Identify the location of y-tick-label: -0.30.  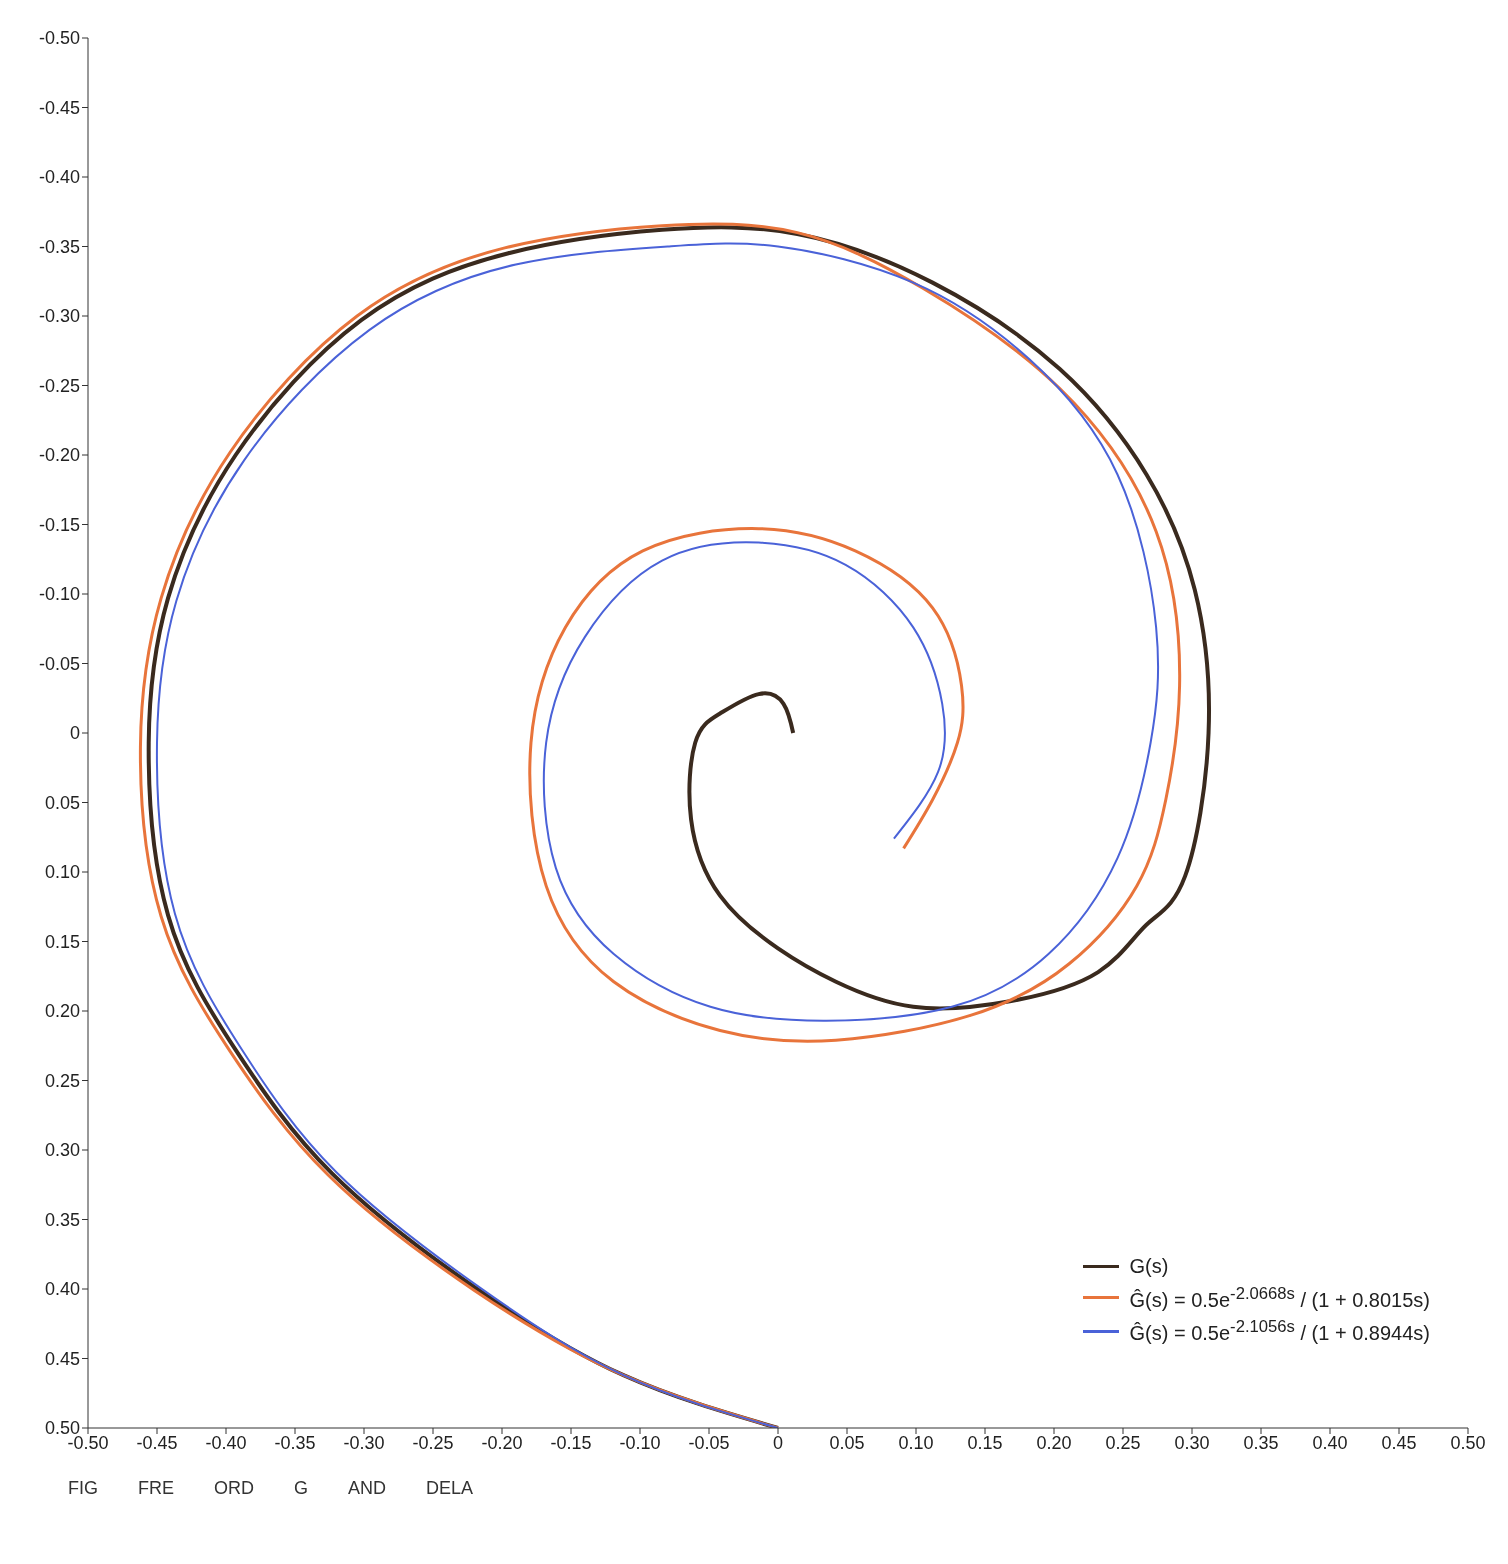
(59, 316).